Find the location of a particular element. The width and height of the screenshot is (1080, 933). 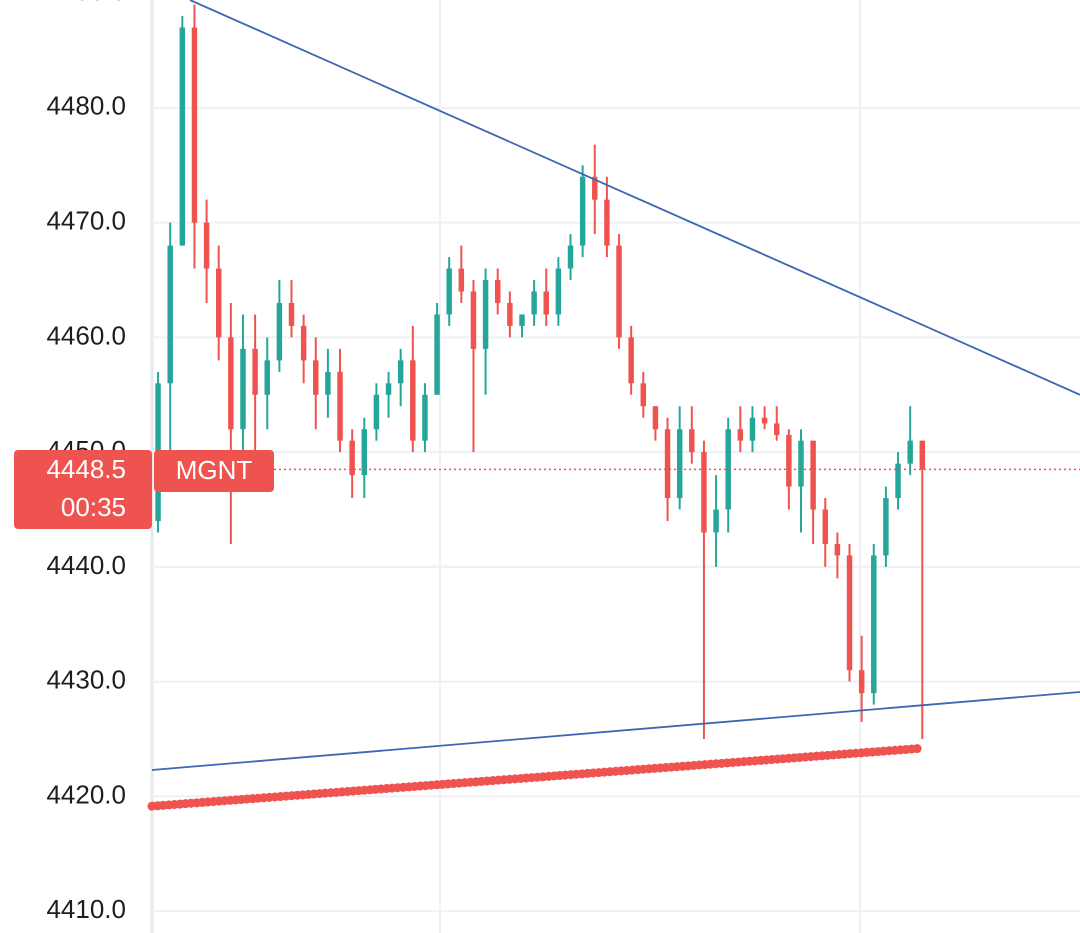

y-tick-label: 4430.0 is located at coordinates (86, 680).